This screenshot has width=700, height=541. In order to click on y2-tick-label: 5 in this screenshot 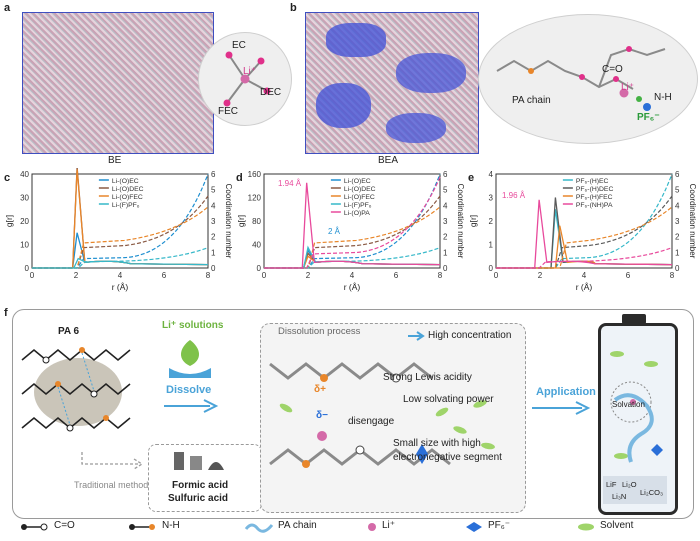, I will do `click(445, 190)`.